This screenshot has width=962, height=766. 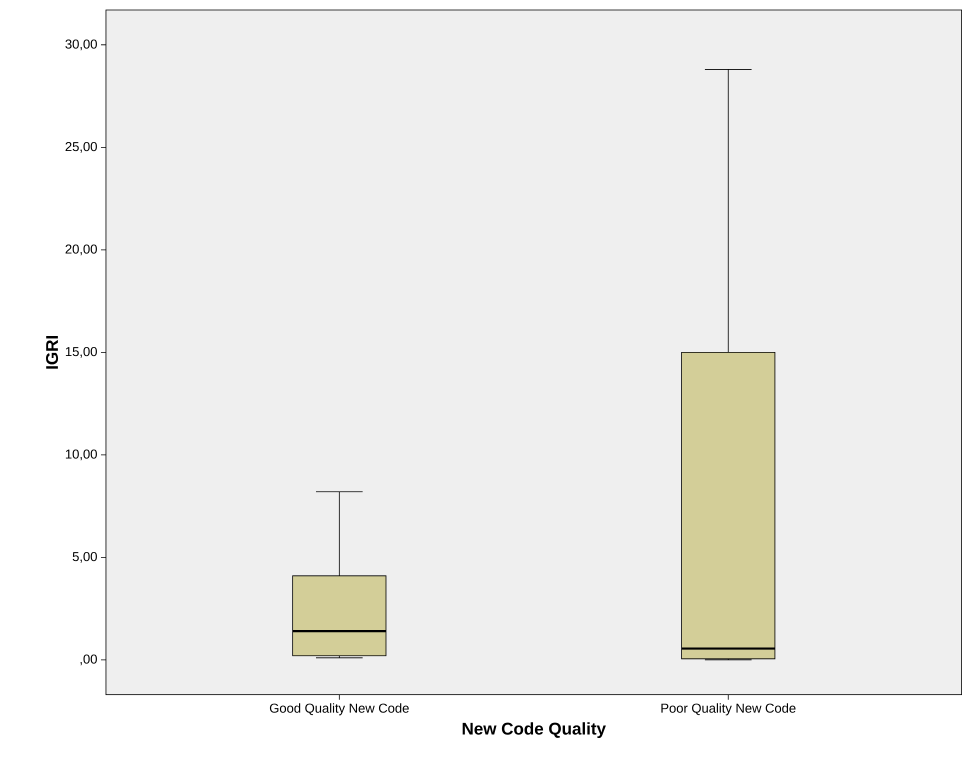 What do you see at coordinates (81, 250) in the screenshot?
I see `y-tick-label: 20,00` at bounding box center [81, 250].